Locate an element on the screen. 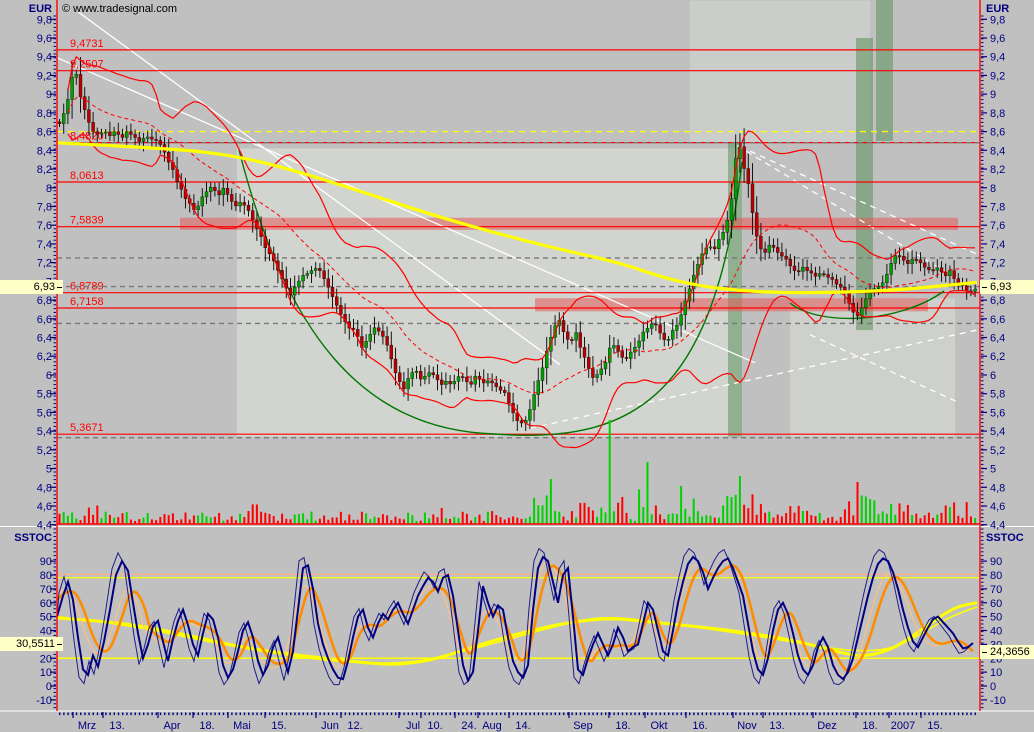 This screenshot has height=732, width=1034. svg-text: Apr is located at coordinates (171, 726).